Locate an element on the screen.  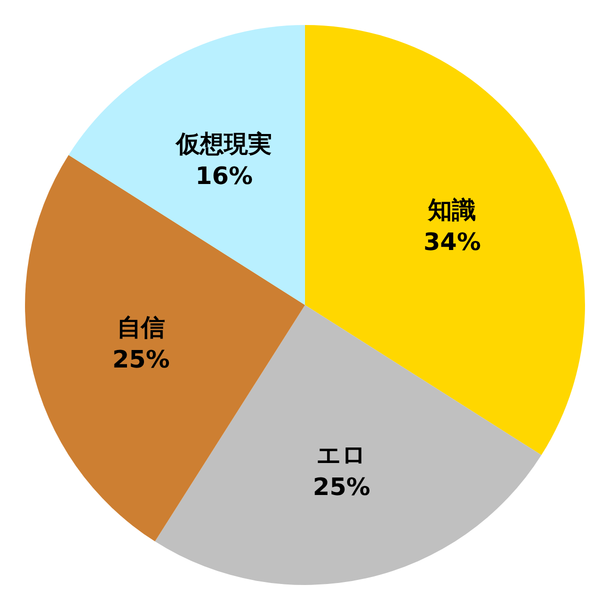
slice-label: エロ is located at coordinates (341, 454).